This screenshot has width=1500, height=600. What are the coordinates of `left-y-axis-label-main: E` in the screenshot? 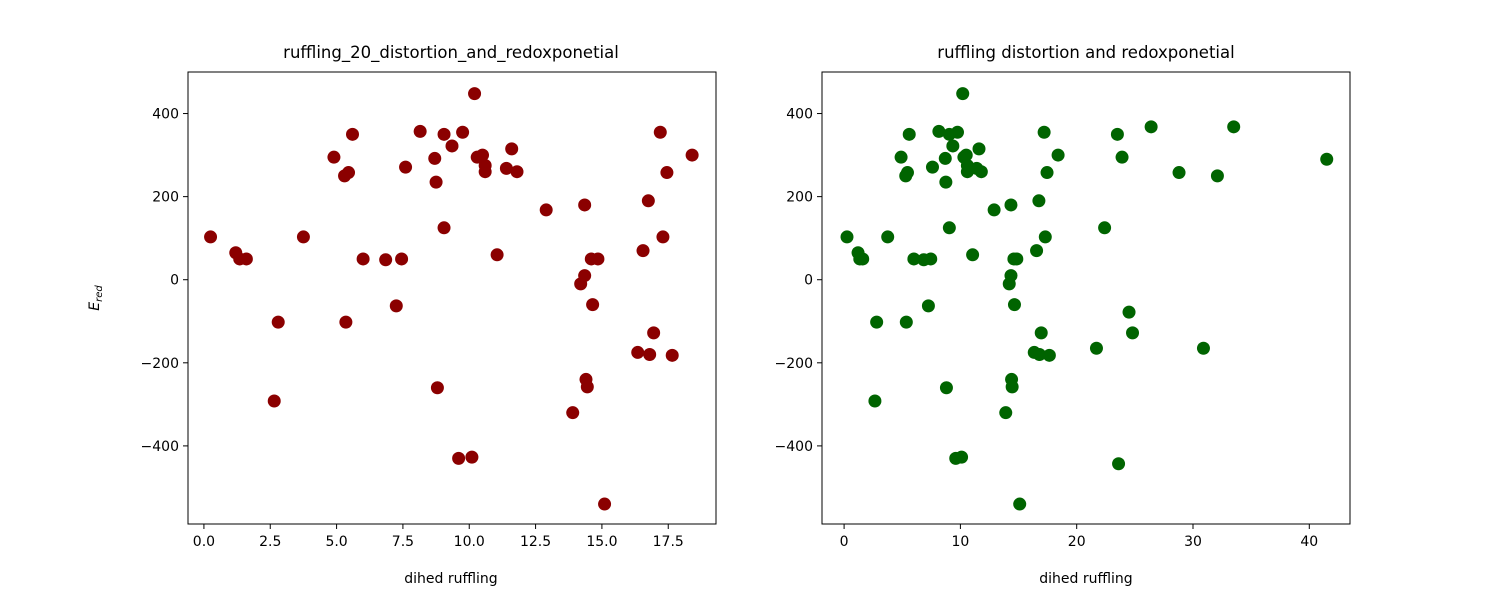 It's located at (95, 306).